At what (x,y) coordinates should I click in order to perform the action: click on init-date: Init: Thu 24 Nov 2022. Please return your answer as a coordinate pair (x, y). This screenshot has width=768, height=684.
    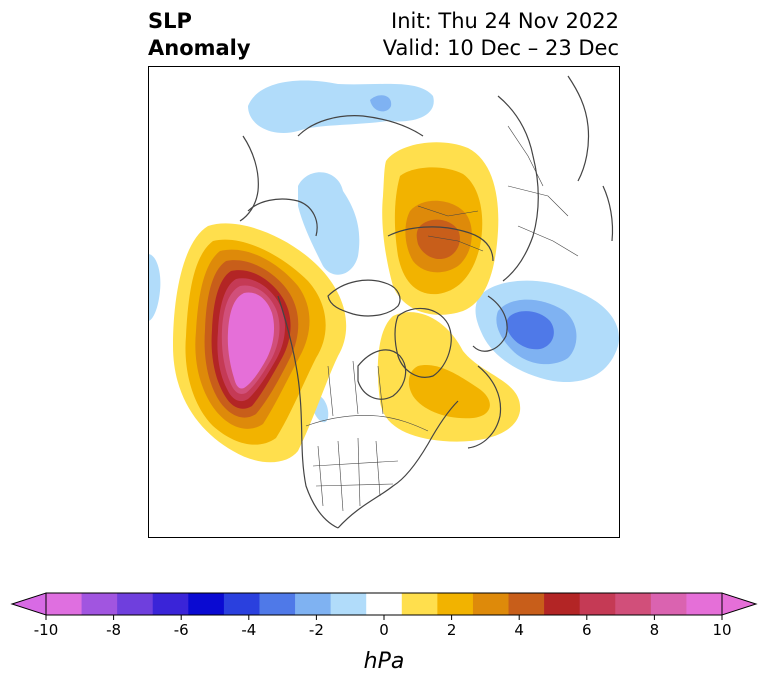
    Looking at the image, I should click on (505, 21).